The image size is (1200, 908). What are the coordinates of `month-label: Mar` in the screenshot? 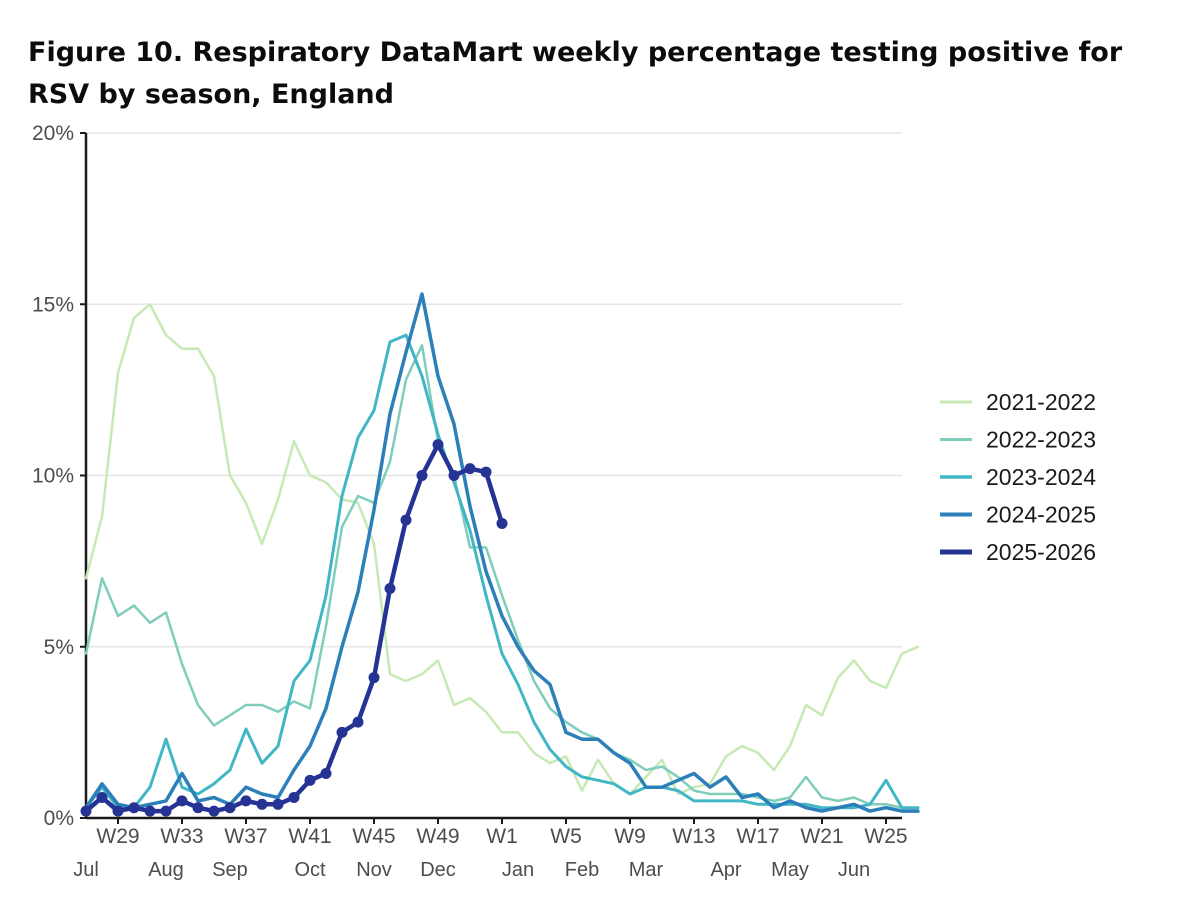 It's located at (646, 870).